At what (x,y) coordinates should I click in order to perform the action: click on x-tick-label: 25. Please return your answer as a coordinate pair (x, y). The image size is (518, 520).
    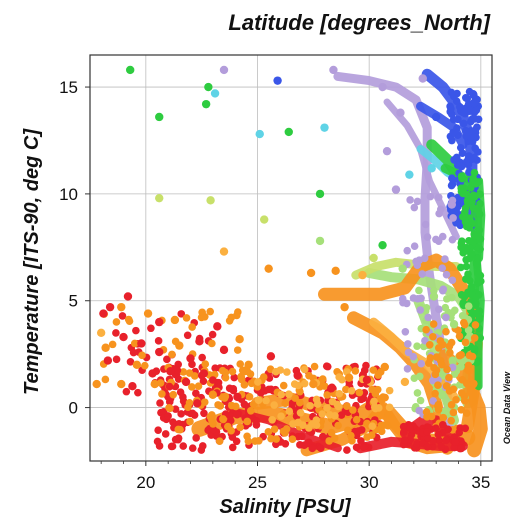
    Looking at the image, I should click on (257, 482).